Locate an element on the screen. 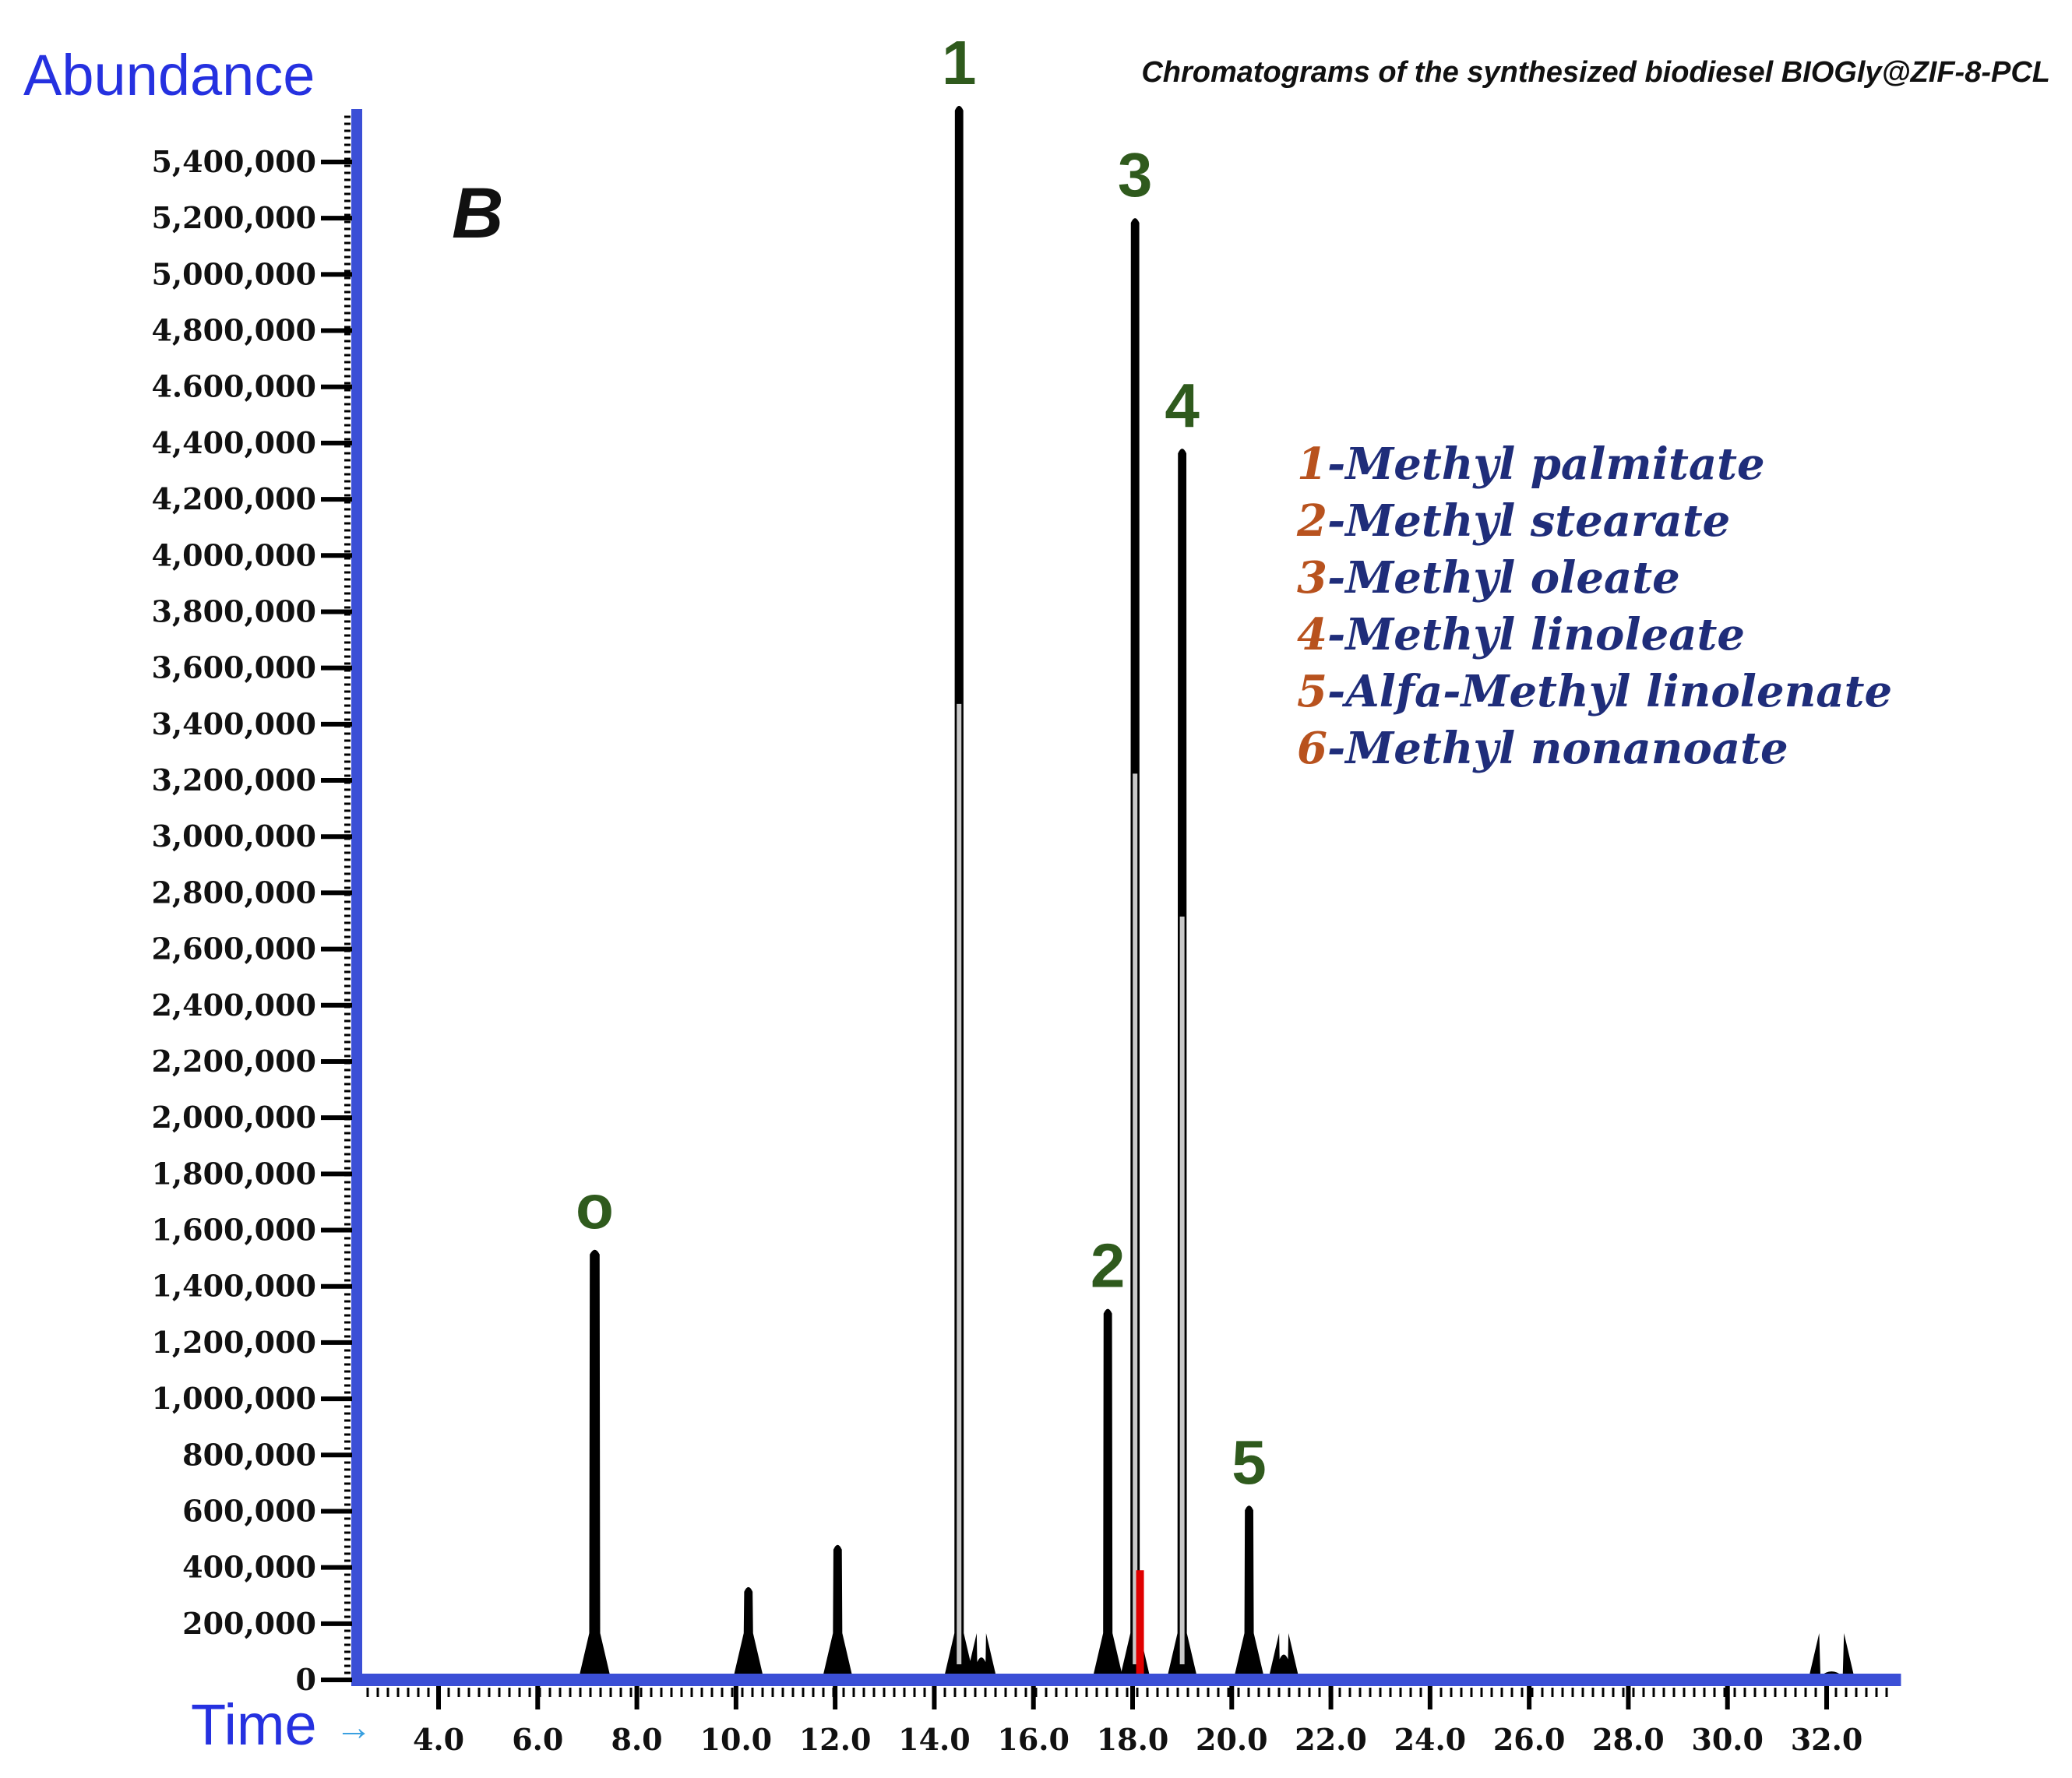 Image resolution: width=2072 pixels, height=1778 pixels. peak-label: 5 is located at coordinates (1249, 1462).